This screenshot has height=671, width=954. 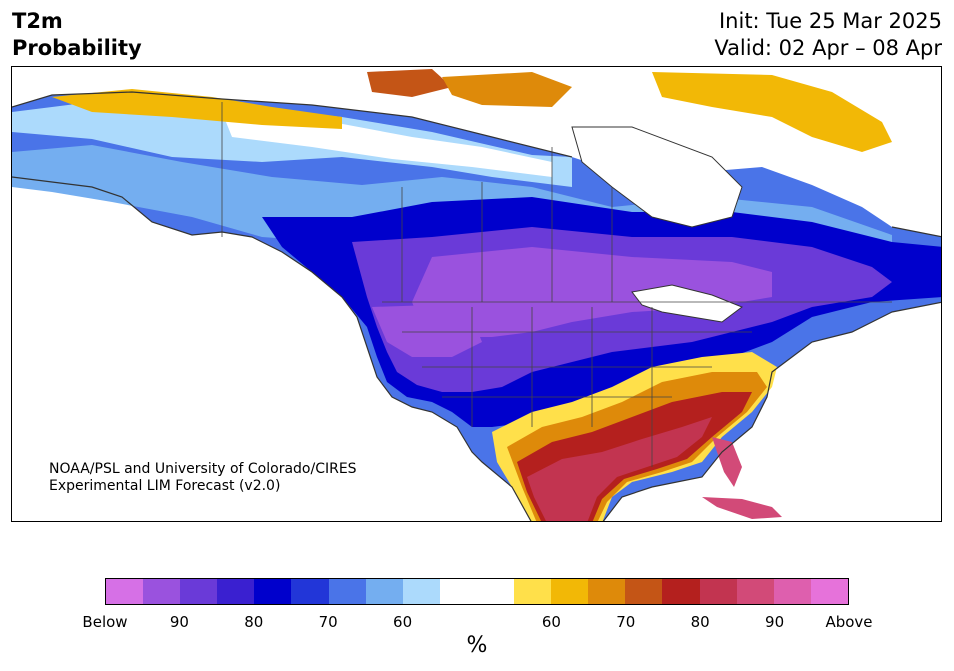 I want to click on arctic-island-west, so click(x=409, y=83).